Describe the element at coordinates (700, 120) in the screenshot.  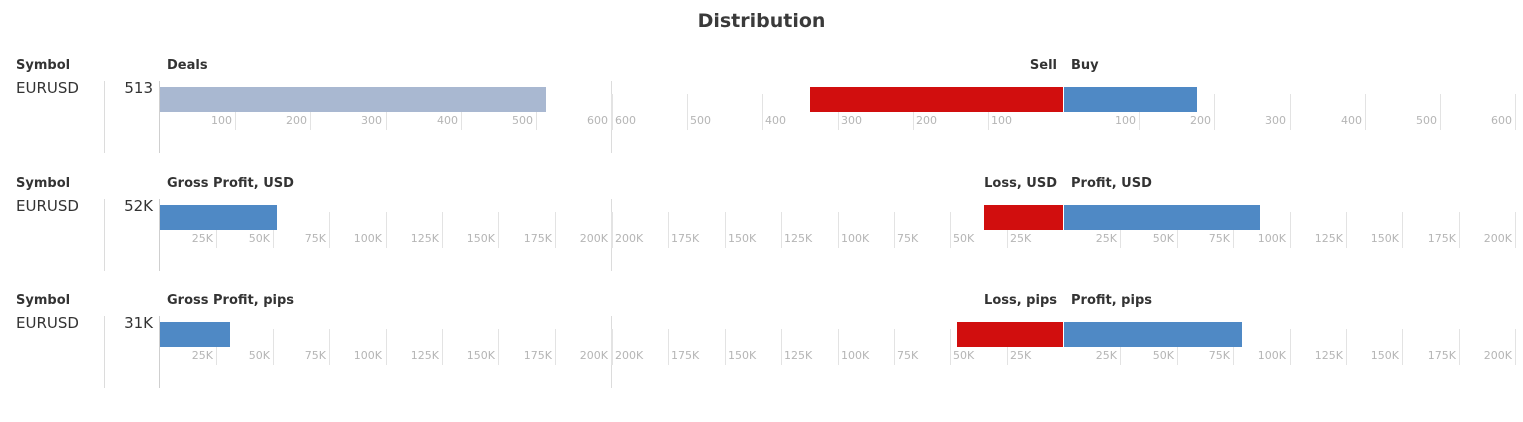
I see `left-axis-tick-label: 500` at that location.